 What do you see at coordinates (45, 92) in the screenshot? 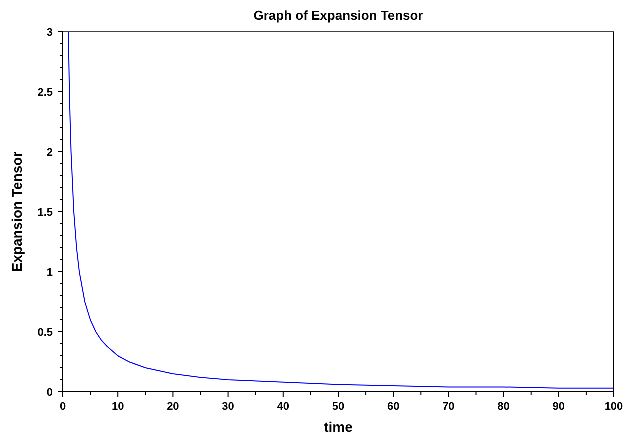
I see `y-tick-label: 2.5` at bounding box center [45, 92].